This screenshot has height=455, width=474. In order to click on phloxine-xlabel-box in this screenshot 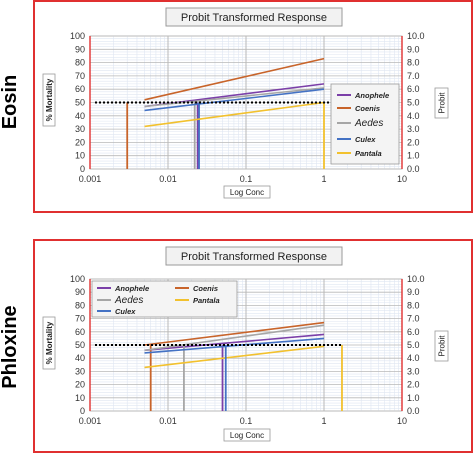, I will do `click(247, 435)`.